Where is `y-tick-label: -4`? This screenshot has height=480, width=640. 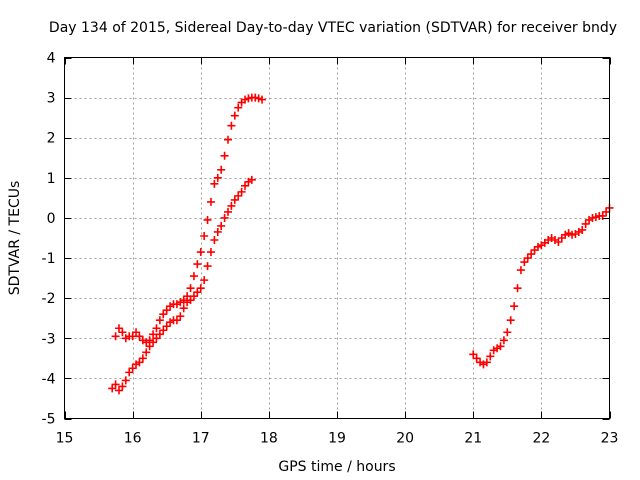 y-tick-label: -4 is located at coordinates (49, 379).